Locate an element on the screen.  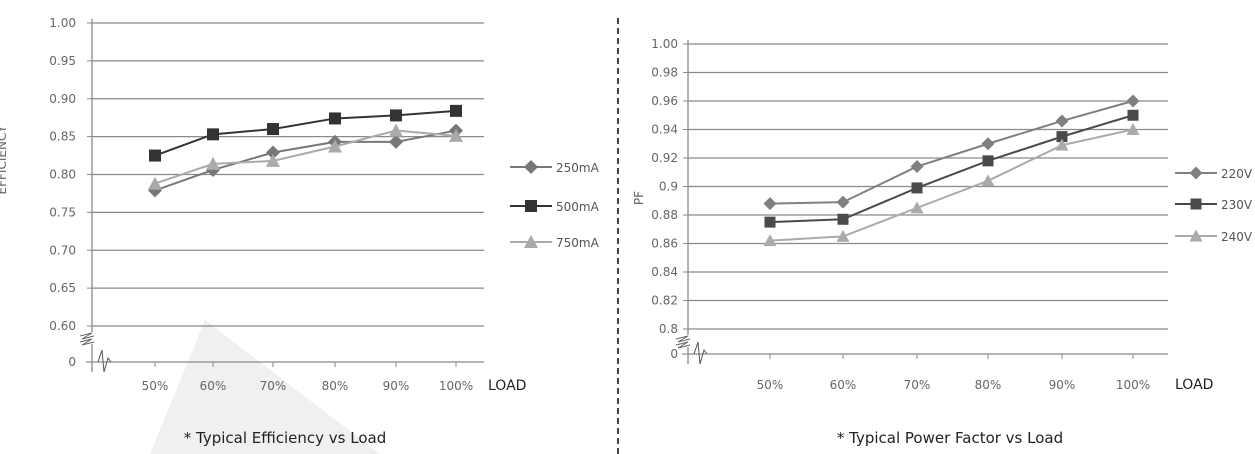
legend-marker-230V is located at coordinates (1196, 204).